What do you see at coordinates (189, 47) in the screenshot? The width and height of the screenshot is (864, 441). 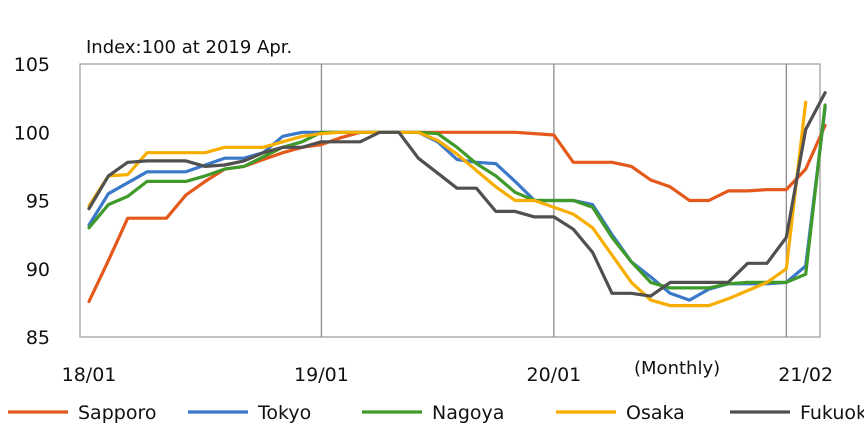 I see `chart-subtitle: Index:100 at 2019 Apr.` at bounding box center [189, 47].